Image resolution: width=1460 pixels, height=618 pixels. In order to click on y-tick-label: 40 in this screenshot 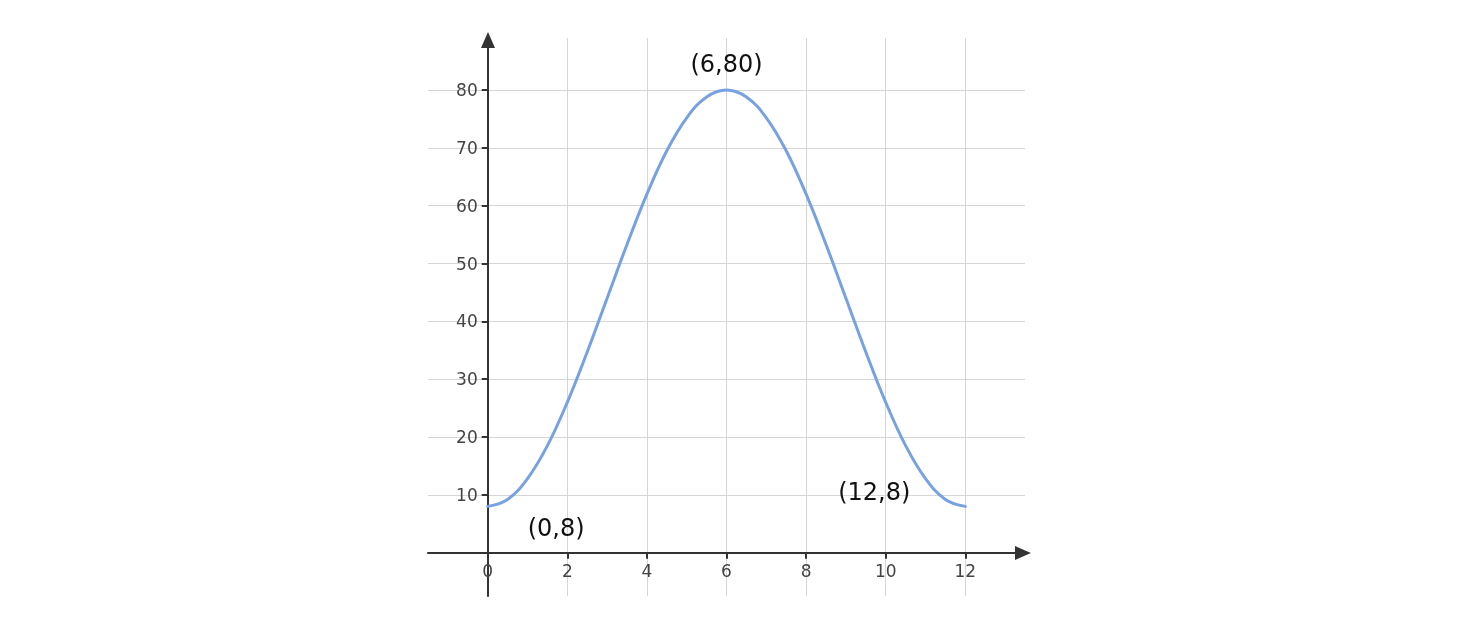, I will do `click(467, 321)`.